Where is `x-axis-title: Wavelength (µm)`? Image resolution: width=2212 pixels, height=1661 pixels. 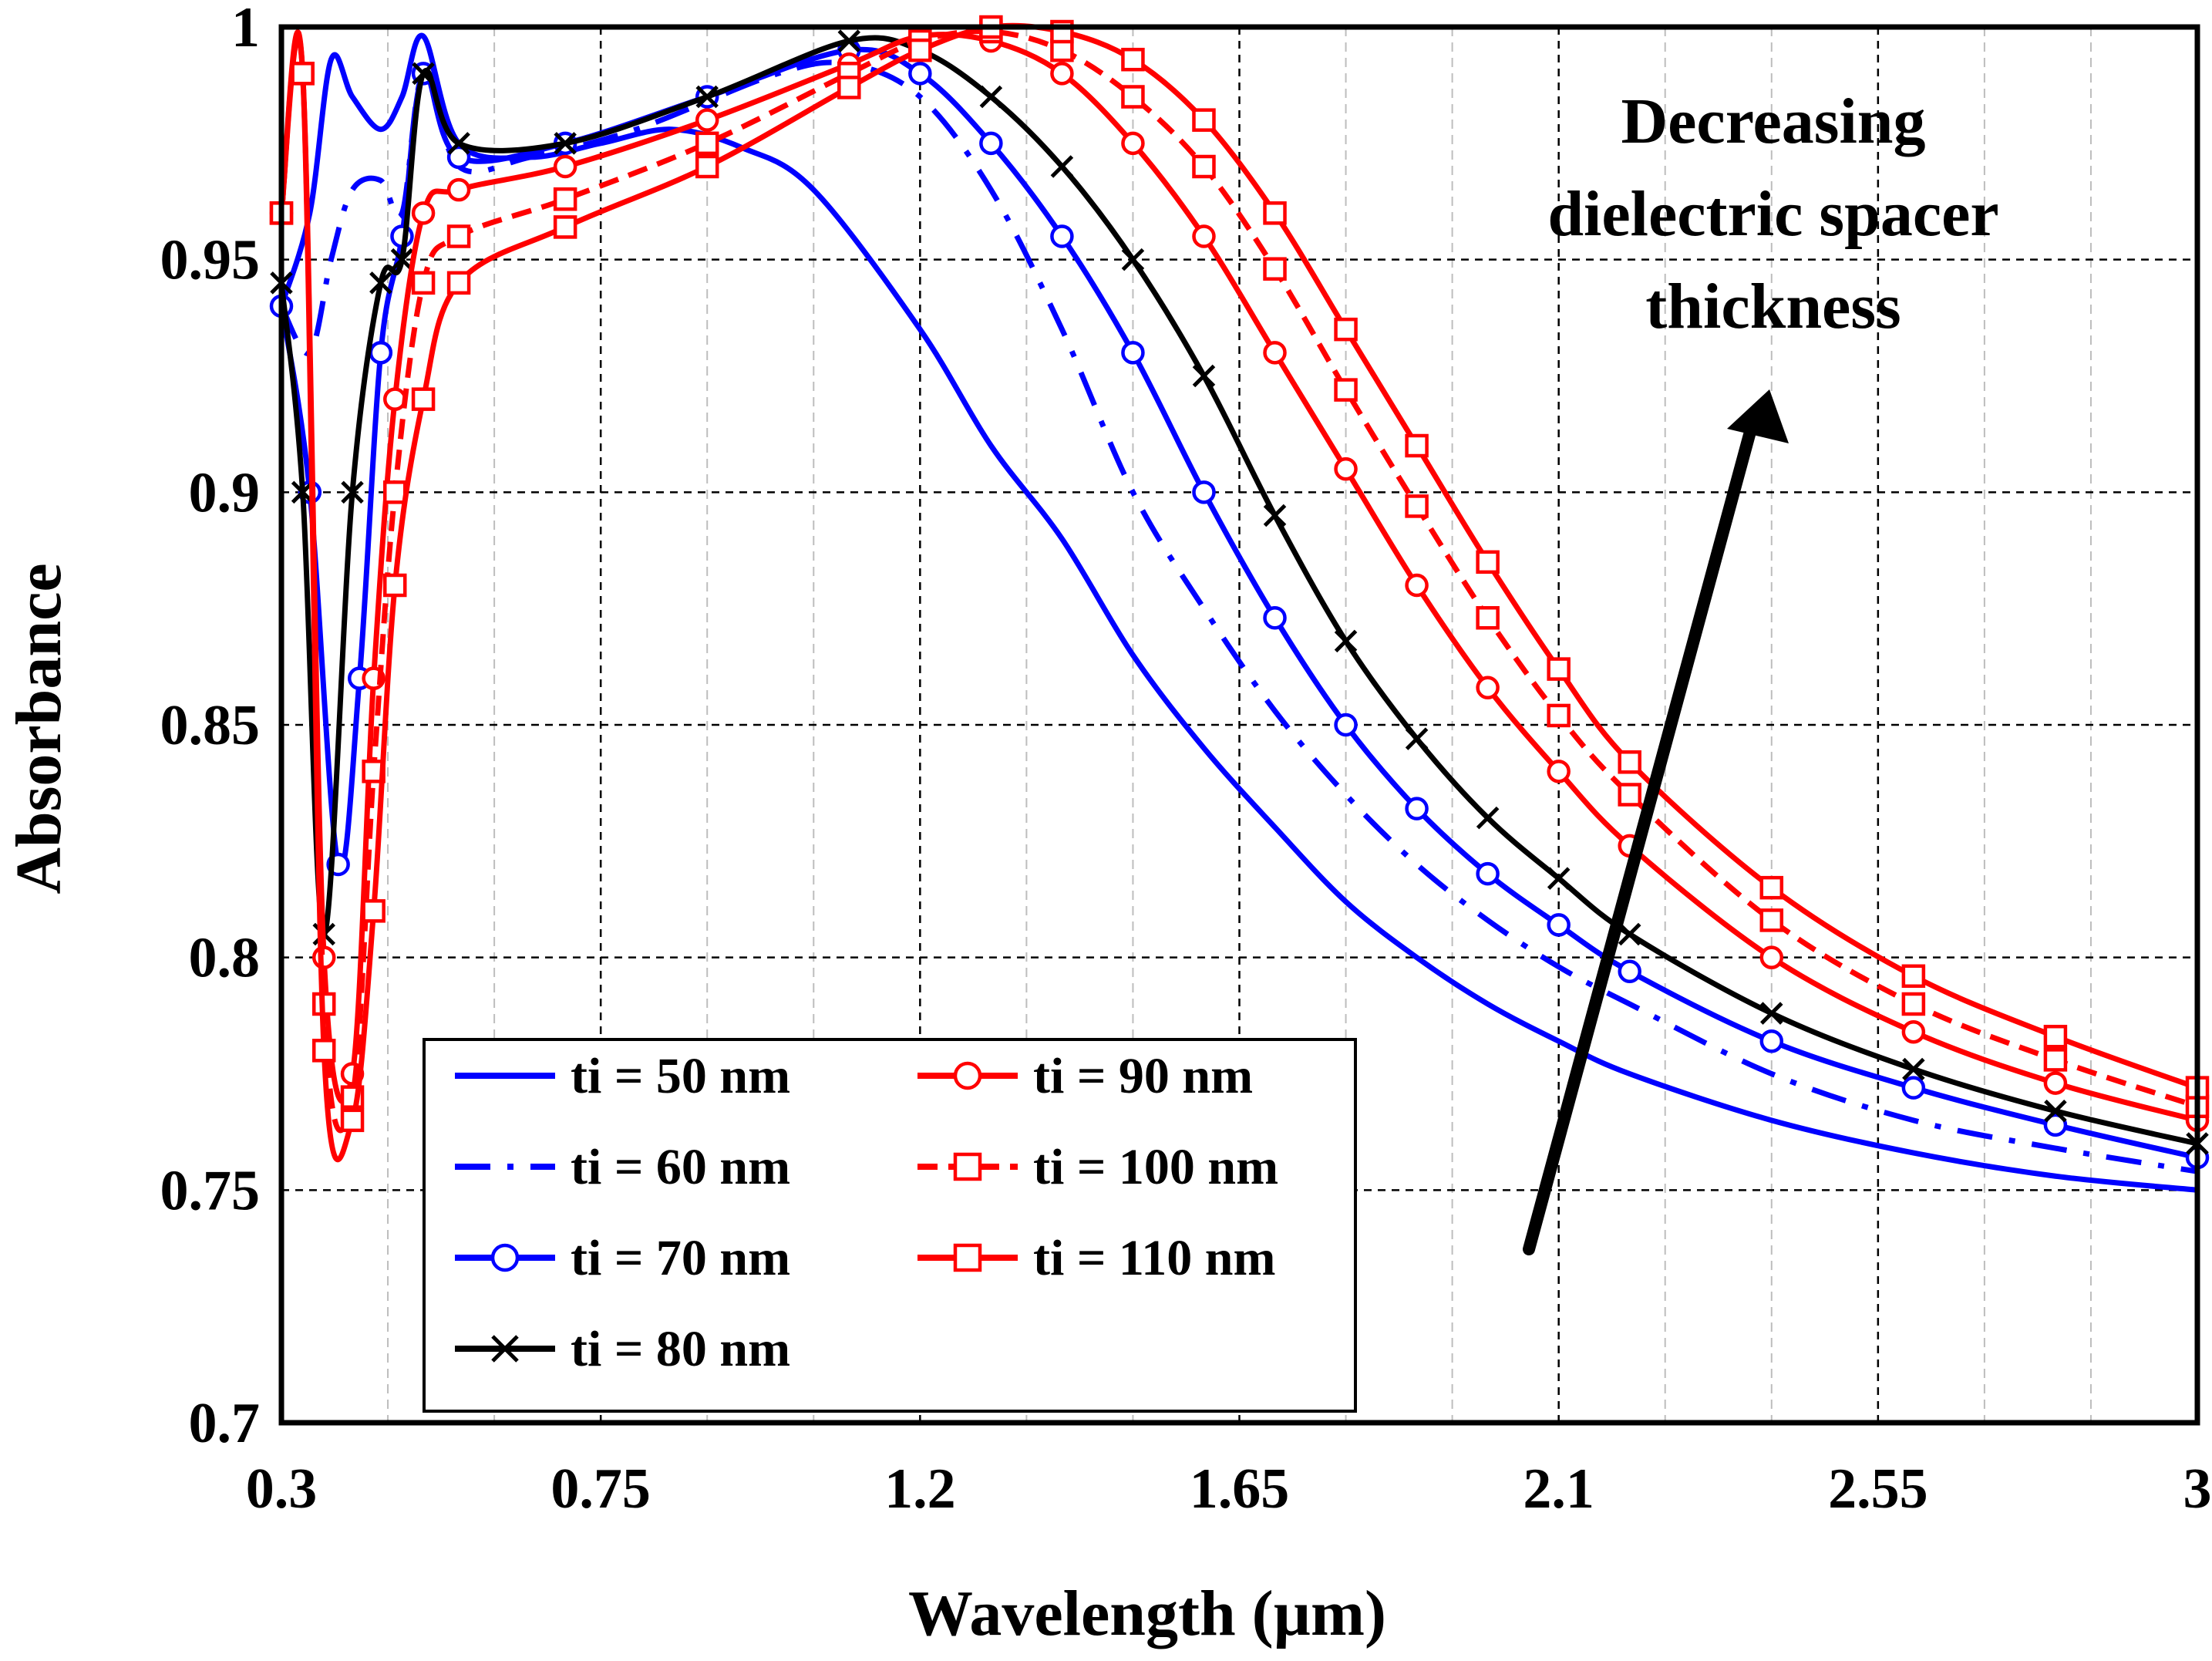 x-axis-title: Wavelength (µm) is located at coordinates (1147, 1614).